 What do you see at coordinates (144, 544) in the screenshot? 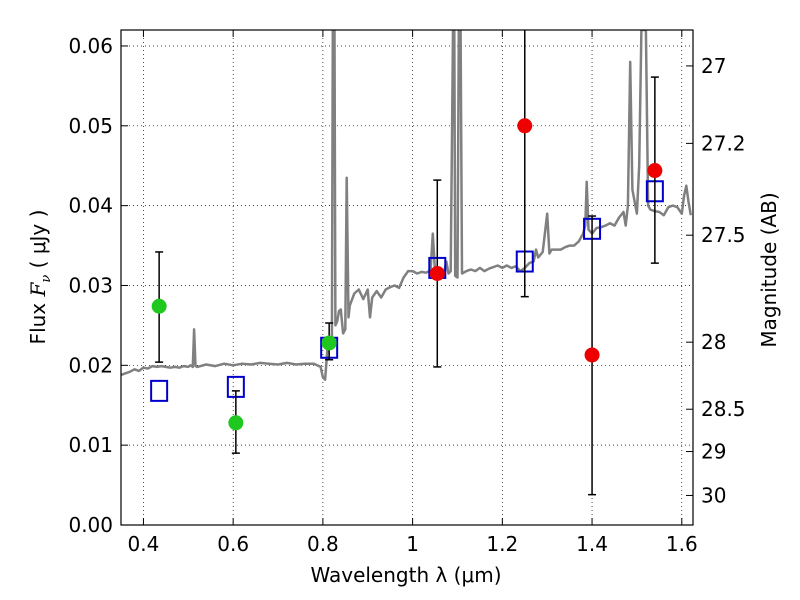
I see `x-tick-label: 0.4` at bounding box center [144, 544].